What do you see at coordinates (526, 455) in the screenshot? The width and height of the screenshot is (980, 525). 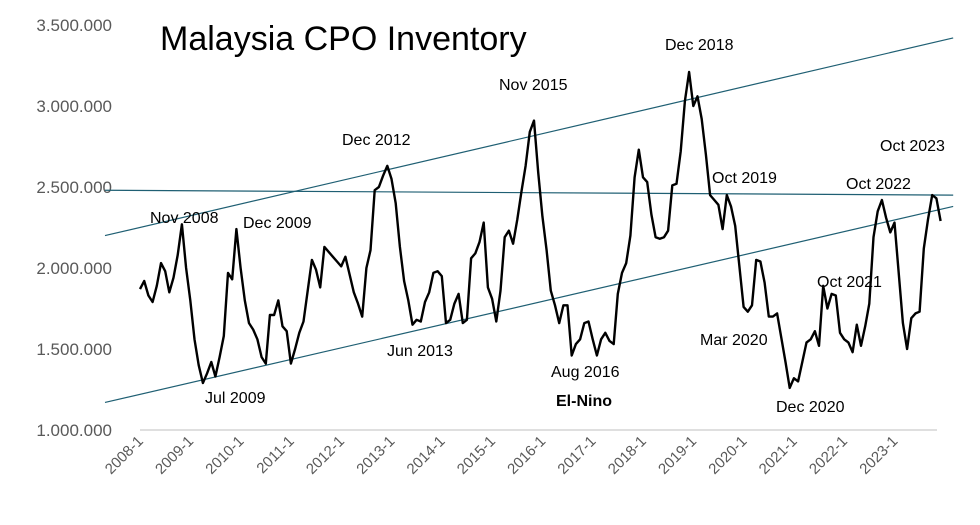 I see `x-tick-label: 2016-1` at bounding box center [526, 455].